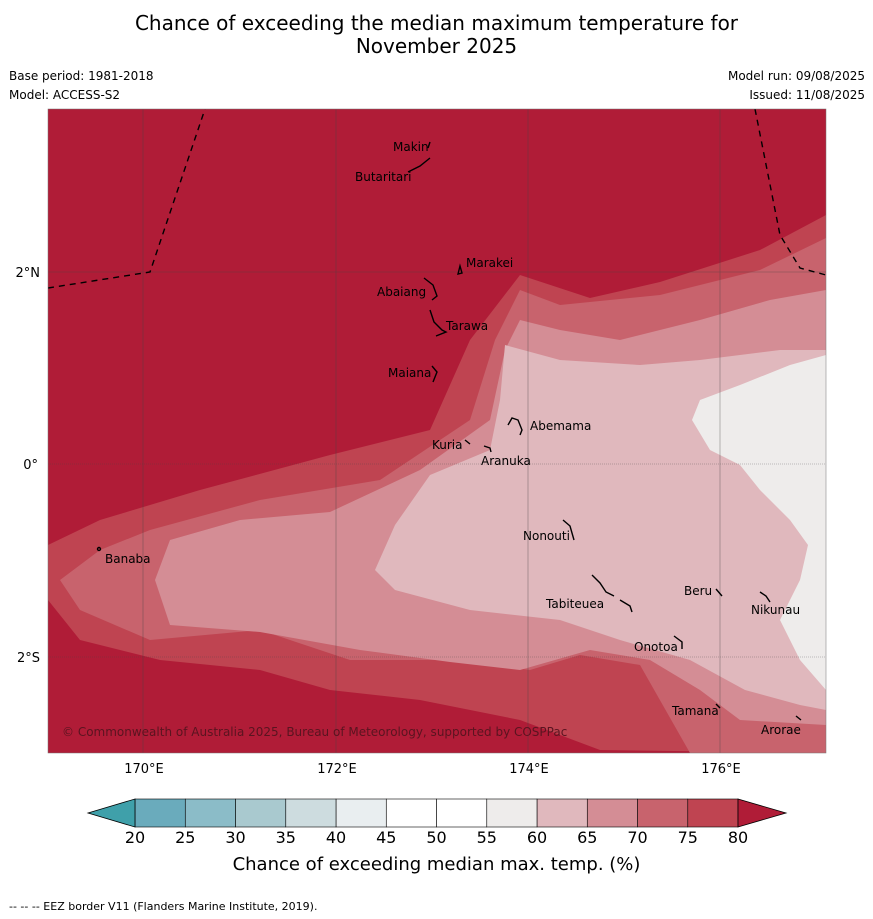 This screenshot has width=873, height=919. Describe the element at coordinates (235, 837) in the screenshot. I see `colorbar-tick-label: 30` at that location.